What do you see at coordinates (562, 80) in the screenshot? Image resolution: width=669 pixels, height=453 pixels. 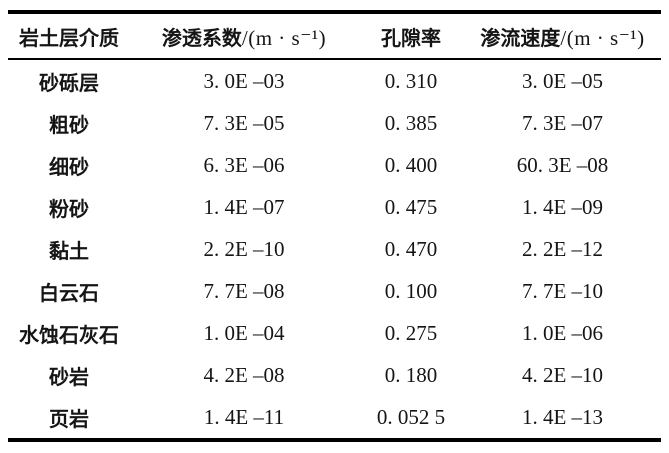 I see `cell-velocity: 3. 0E –05` at bounding box center [562, 80].